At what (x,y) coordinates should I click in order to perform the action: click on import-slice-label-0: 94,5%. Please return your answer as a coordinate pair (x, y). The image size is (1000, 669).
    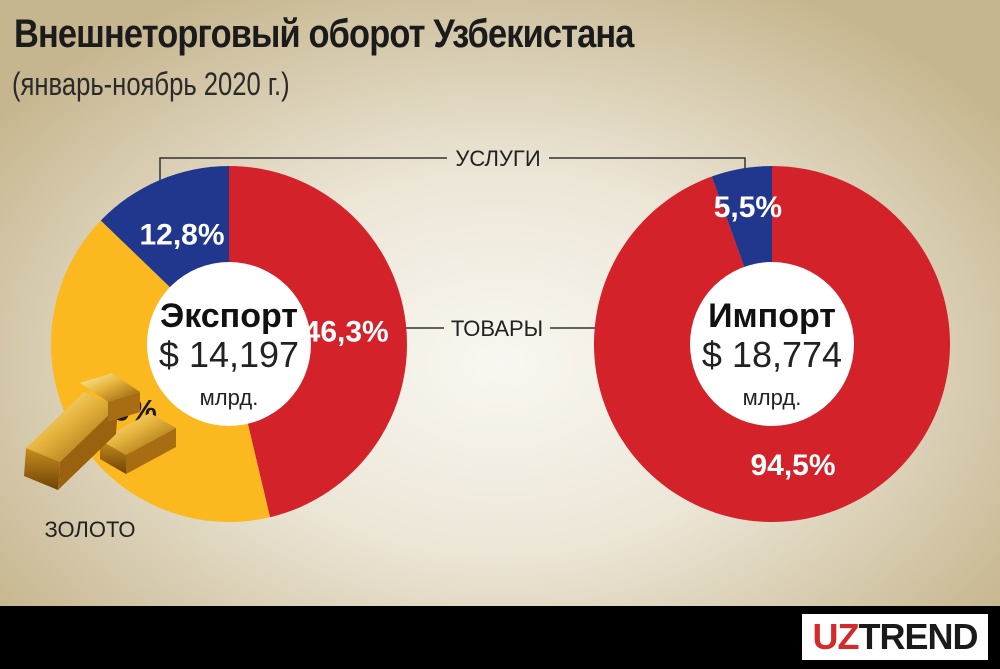
    Looking at the image, I should click on (792, 465).